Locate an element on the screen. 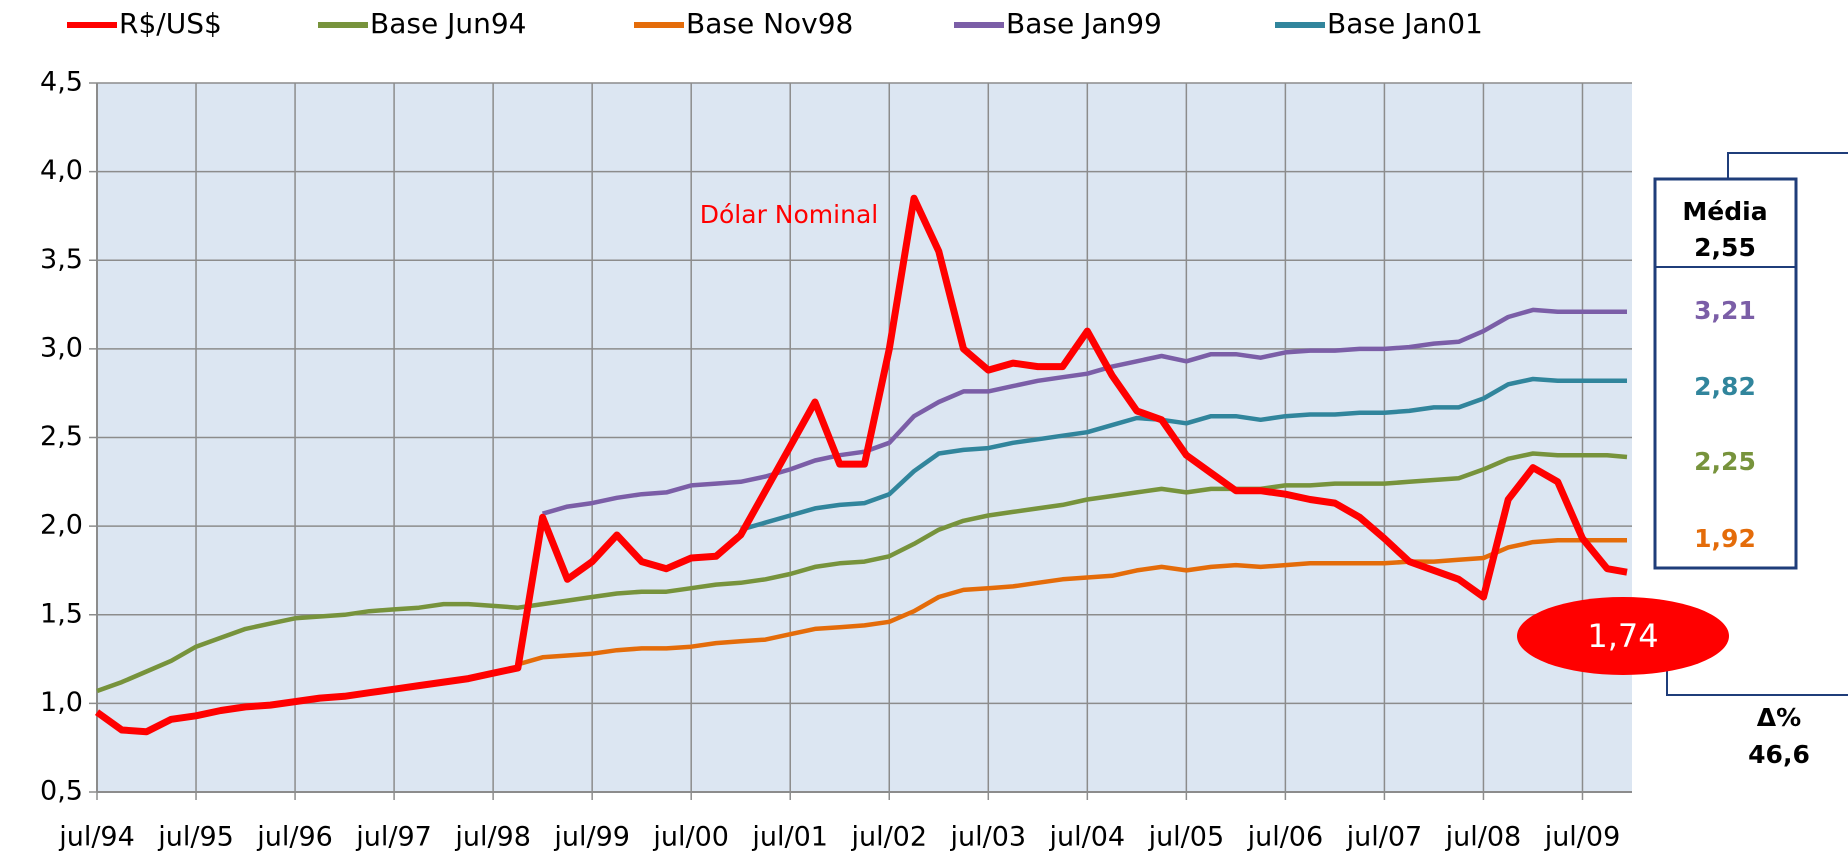  x-tick-label: jul/04 is located at coordinates (1087, 837).